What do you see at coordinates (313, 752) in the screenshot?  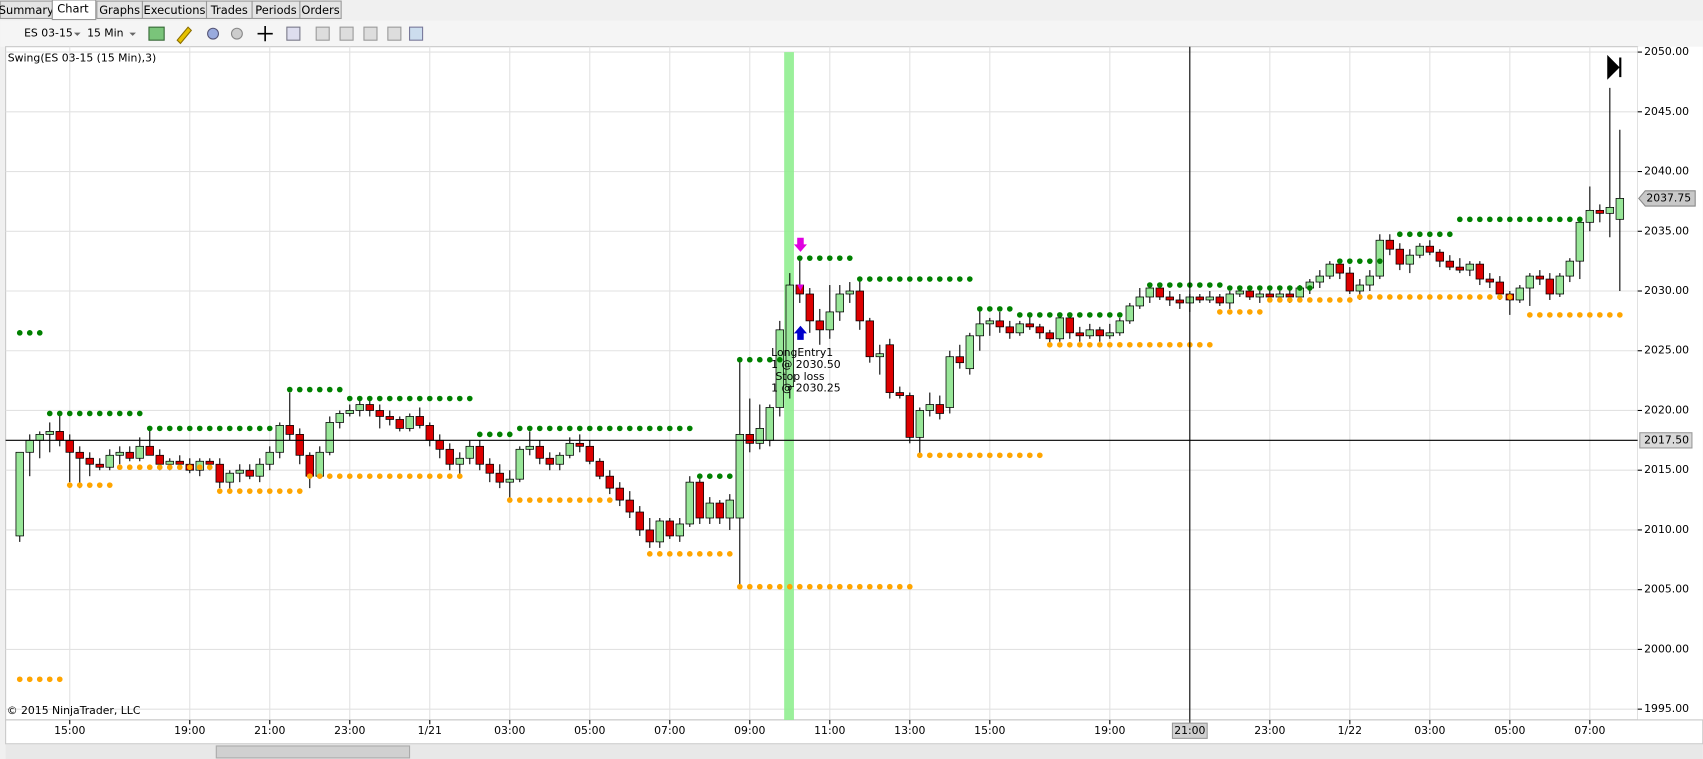 I see `scrollbar-thumb` at bounding box center [313, 752].